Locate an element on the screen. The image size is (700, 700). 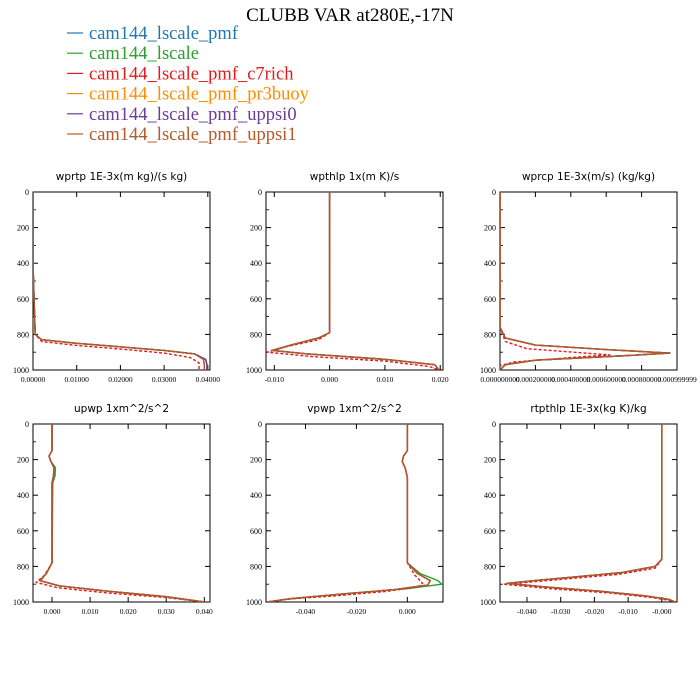
panel-title: wprtp 1E-3x(m kg)/(s kg) is located at coordinates (121, 177).